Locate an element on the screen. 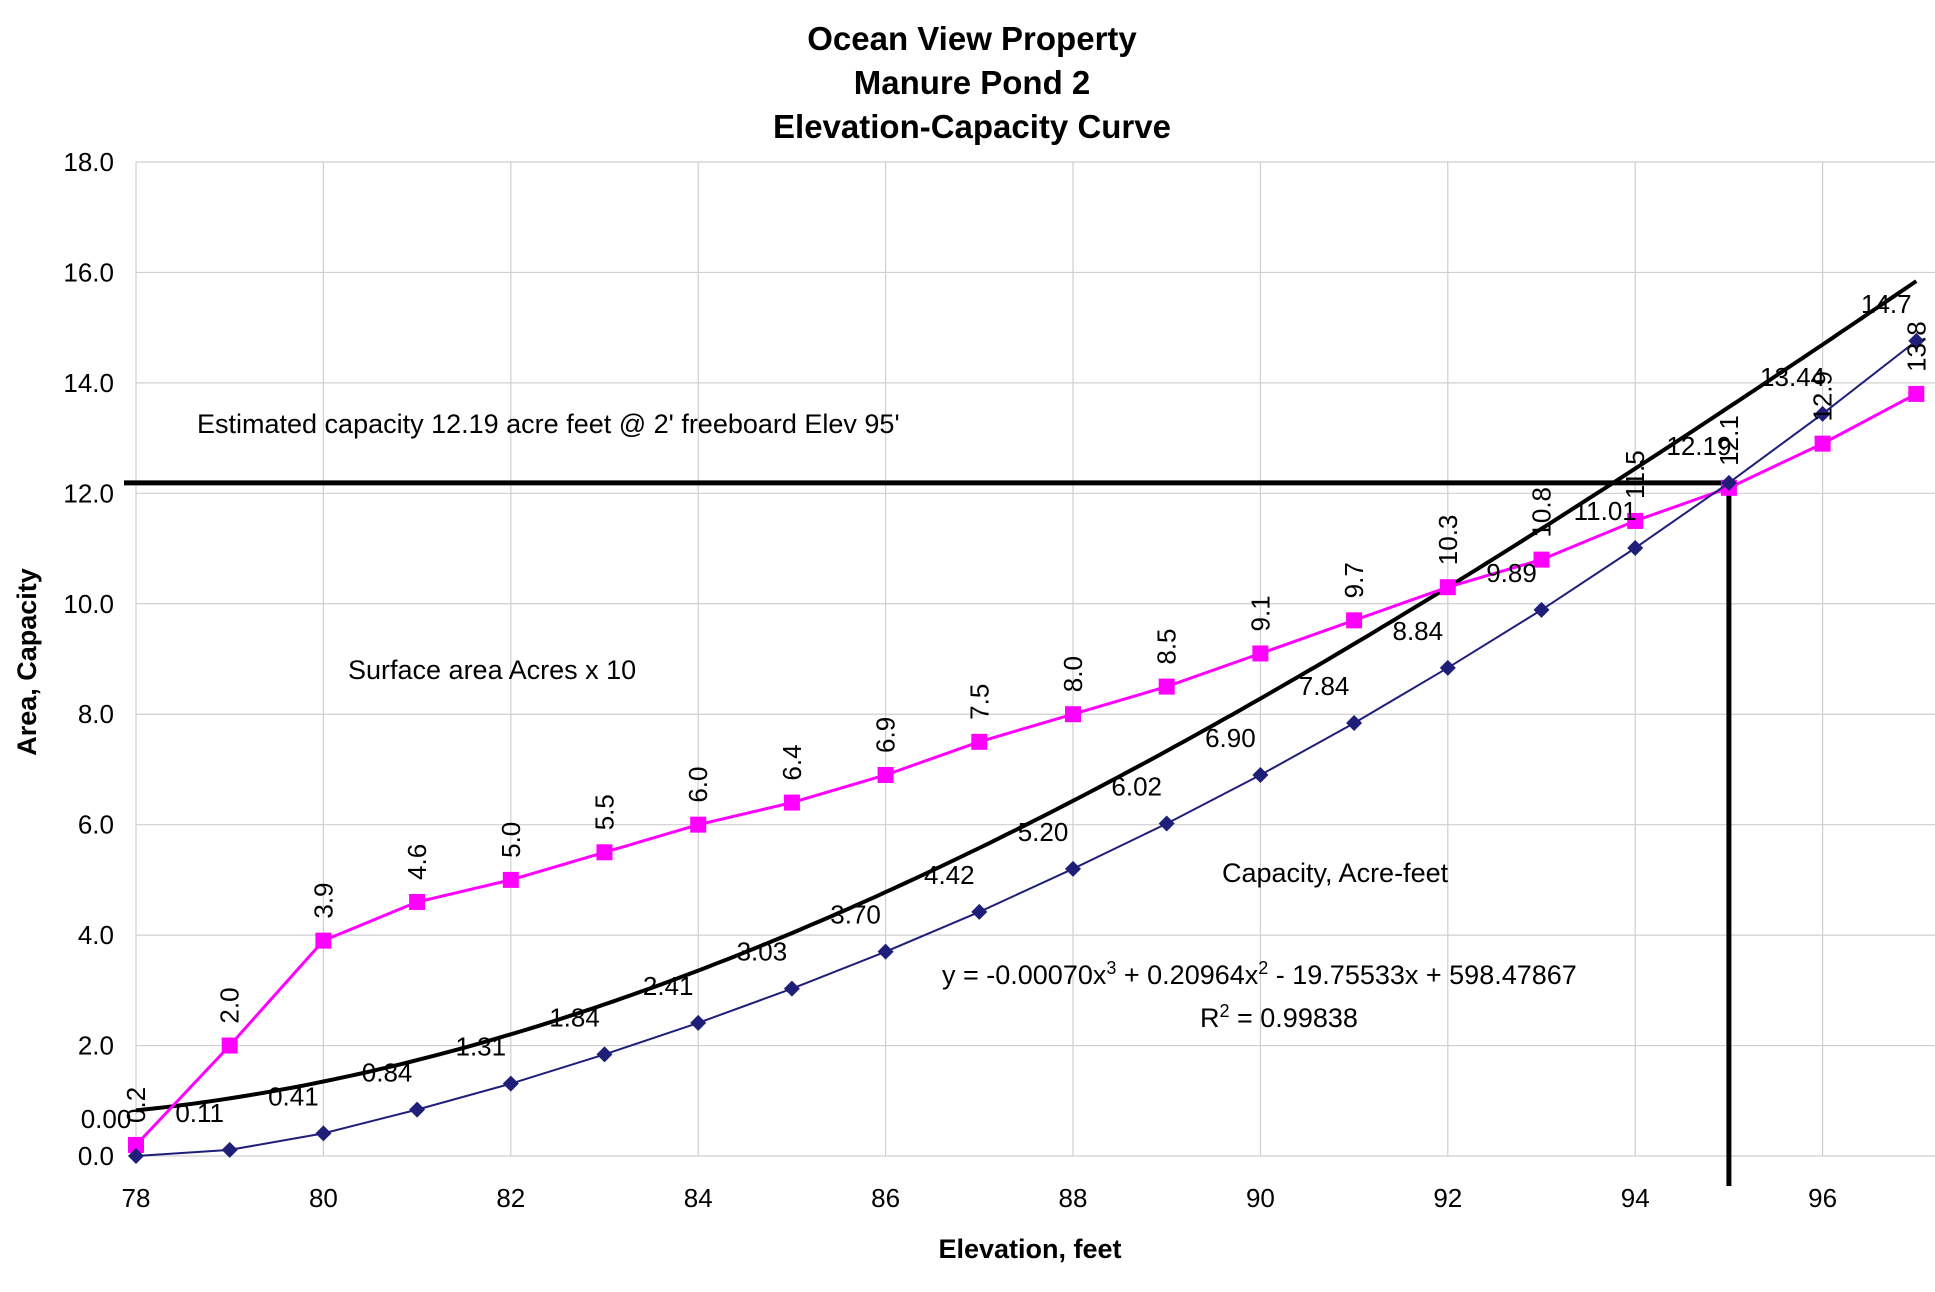 This screenshot has height=1292, width=1935. x-tick-label: 84 is located at coordinates (698, 1198).